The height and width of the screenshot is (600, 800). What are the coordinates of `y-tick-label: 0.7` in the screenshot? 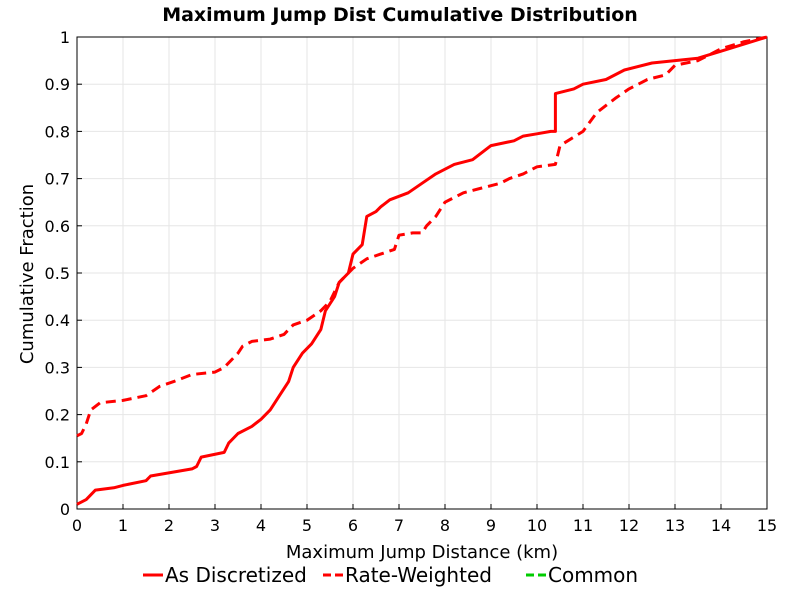 It's located at (57, 179).